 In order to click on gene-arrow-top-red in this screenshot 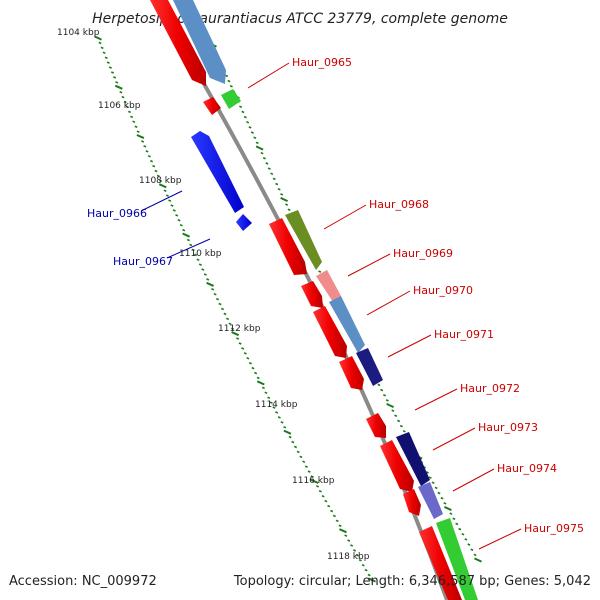, I will do `click(178, 43)`.